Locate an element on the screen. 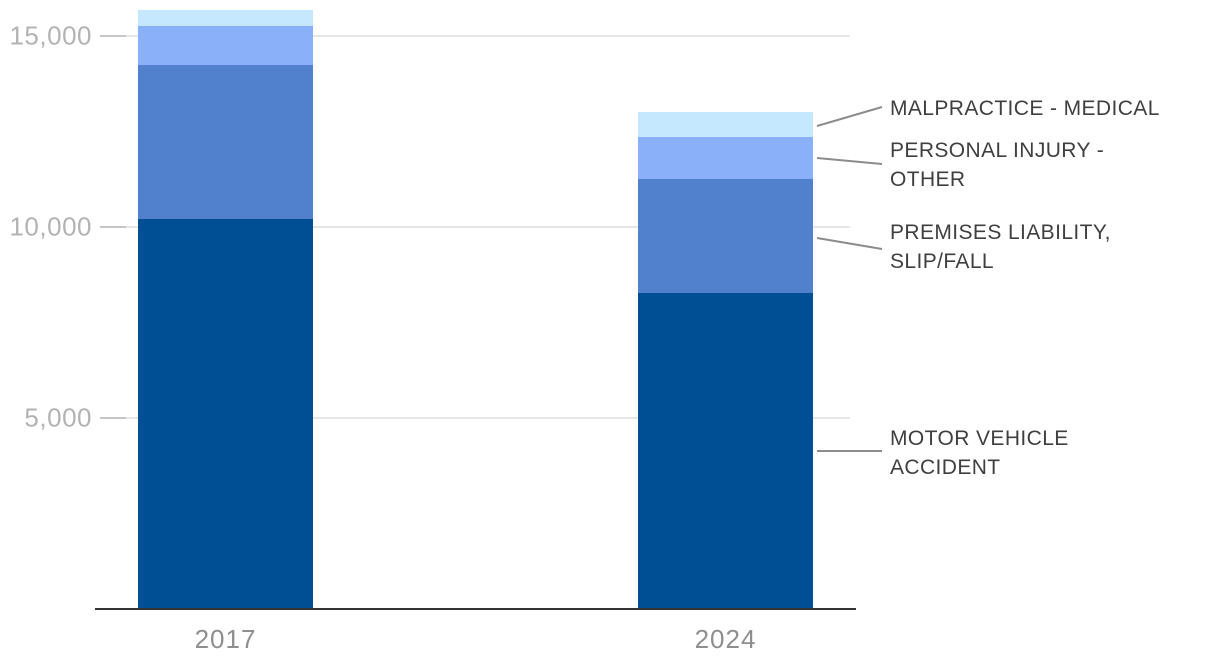  y-tick-label: 5,000 is located at coordinates (58, 417).